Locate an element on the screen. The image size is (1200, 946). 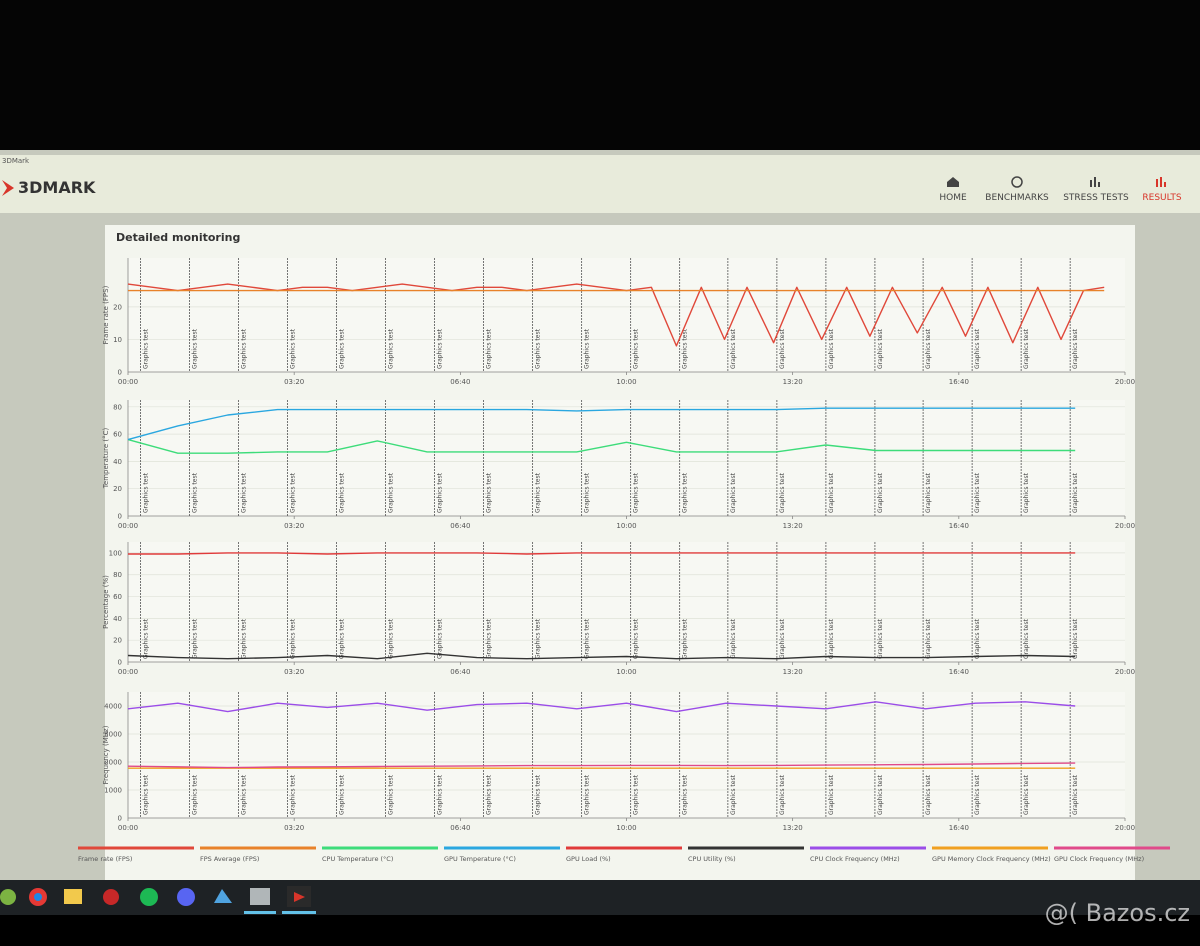
taskbar-icons is located at coordinates (158, 900).